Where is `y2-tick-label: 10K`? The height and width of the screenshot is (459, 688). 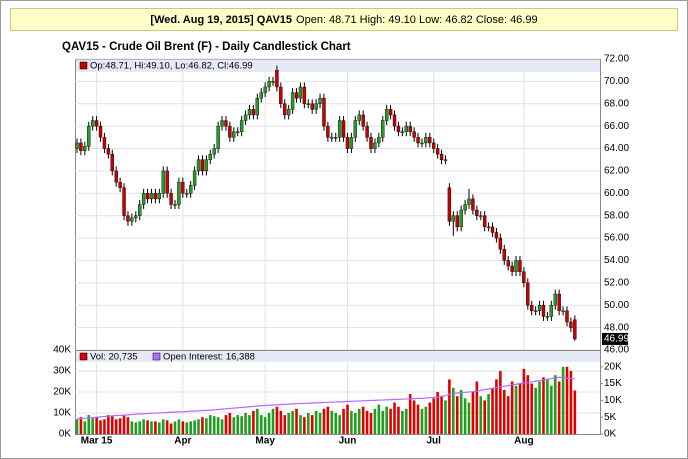 y2-tick-label: 10K is located at coordinates (613, 400).